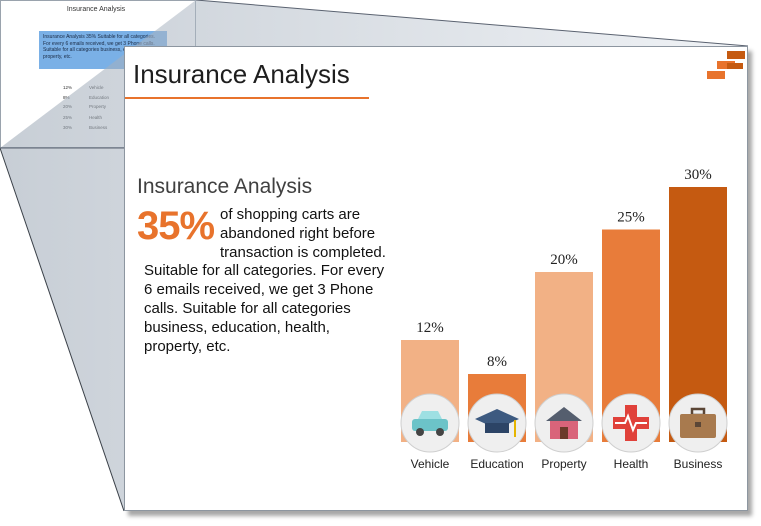  Describe the element at coordinates (631, 464) in the screenshot. I see `category-label: Health` at that location.